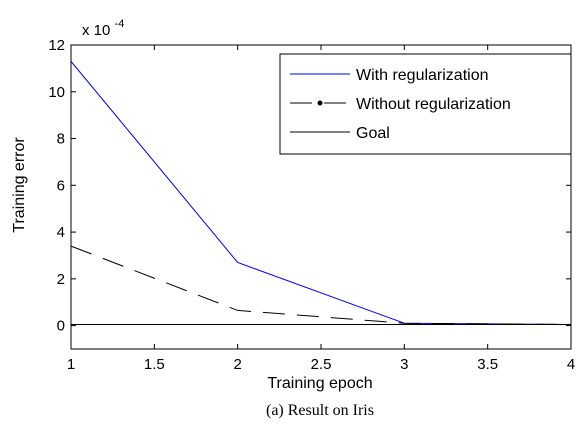  What do you see at coordinates (61, 232) in the screenshot?
I see `y-tick-label: 4` at bounding box center [61, 232].